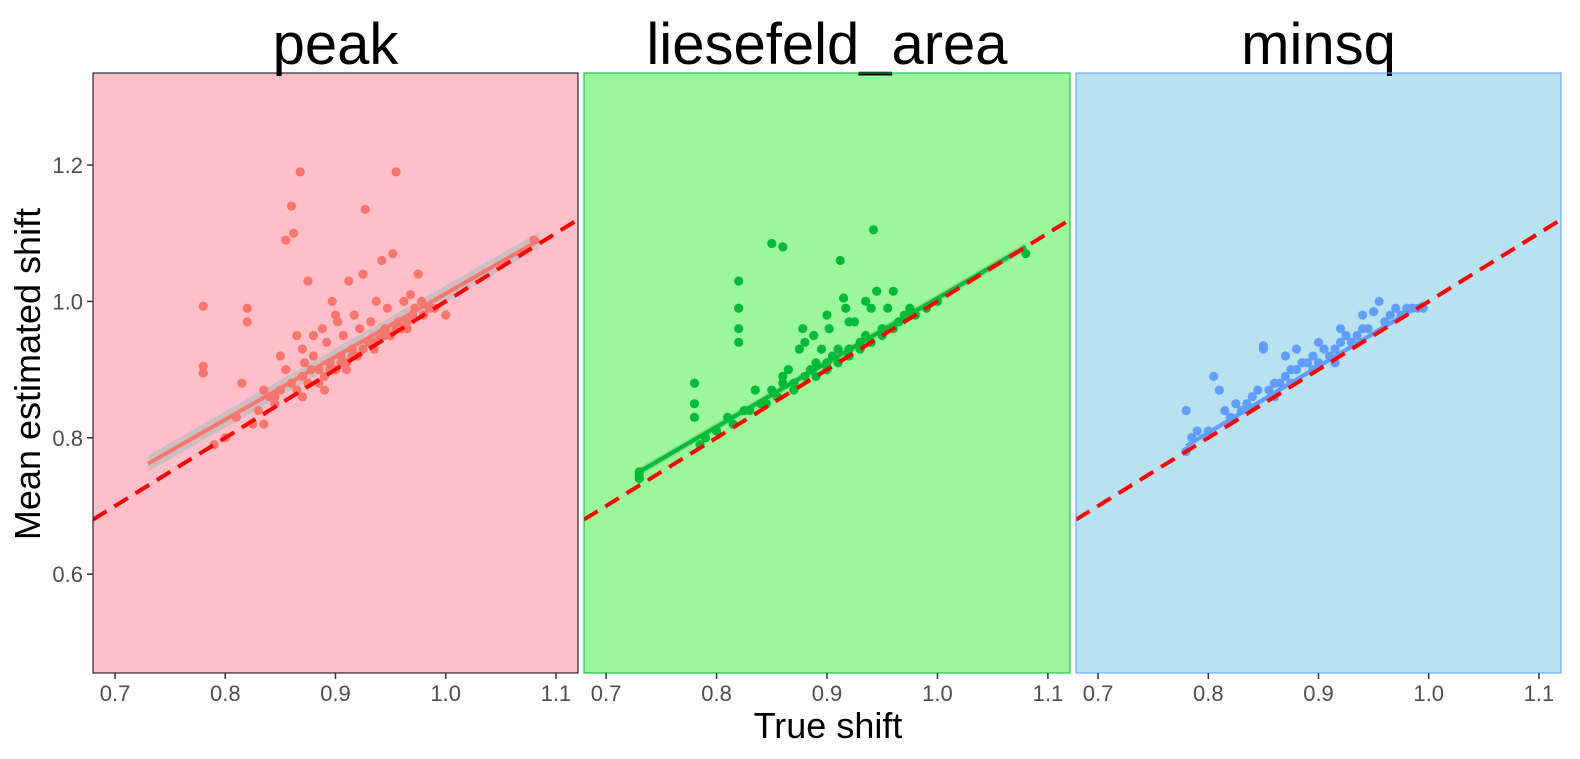 This screenshot has height=759, width=1580. Describe the element at coordinates (1539, 693) in the screenshot. I see `x-tick-label: 1.1` at that location.